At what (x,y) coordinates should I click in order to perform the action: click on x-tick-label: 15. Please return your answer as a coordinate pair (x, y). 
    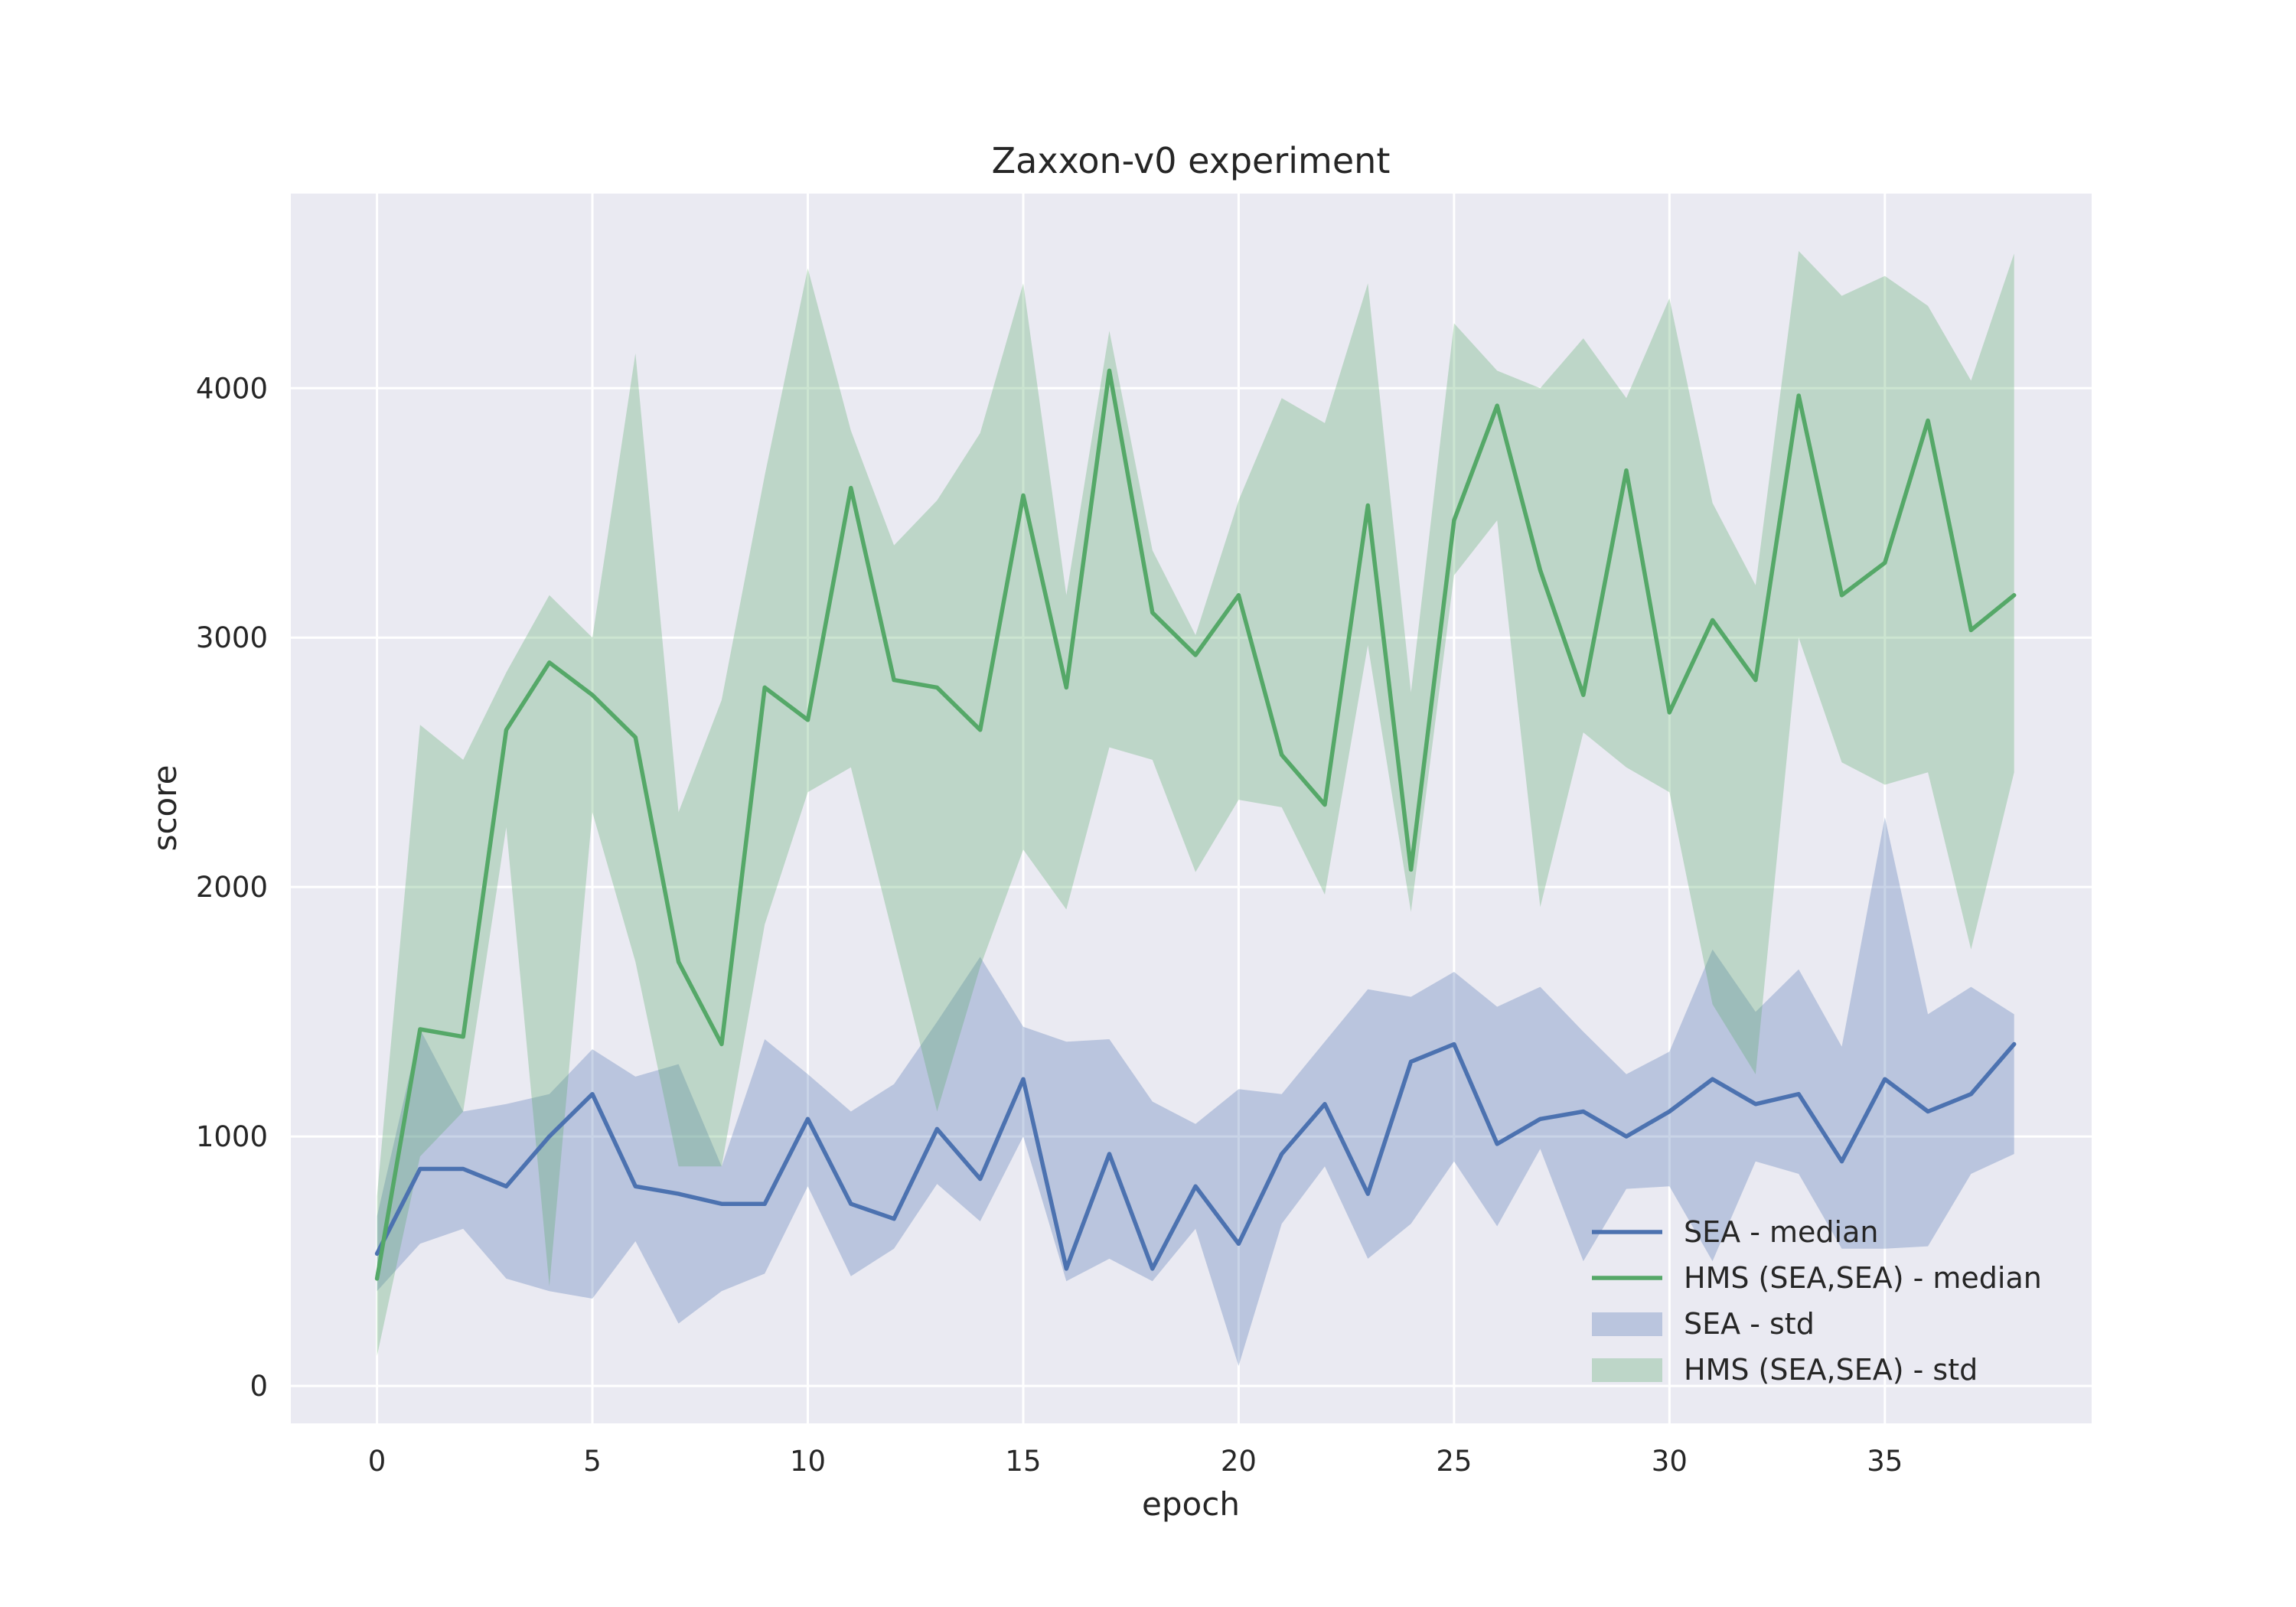
    Looking at the image, I should click on (1023, 1461).